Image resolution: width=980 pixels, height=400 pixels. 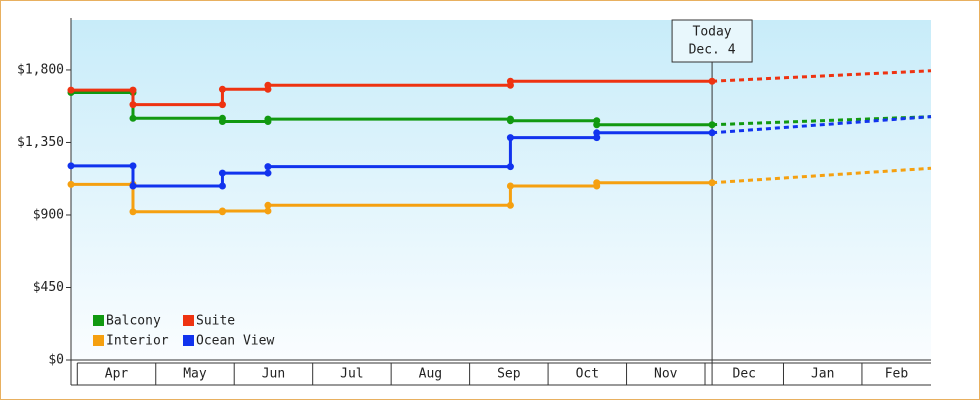 I want to click on x-tick-label: May, so click(x=195, y=374).